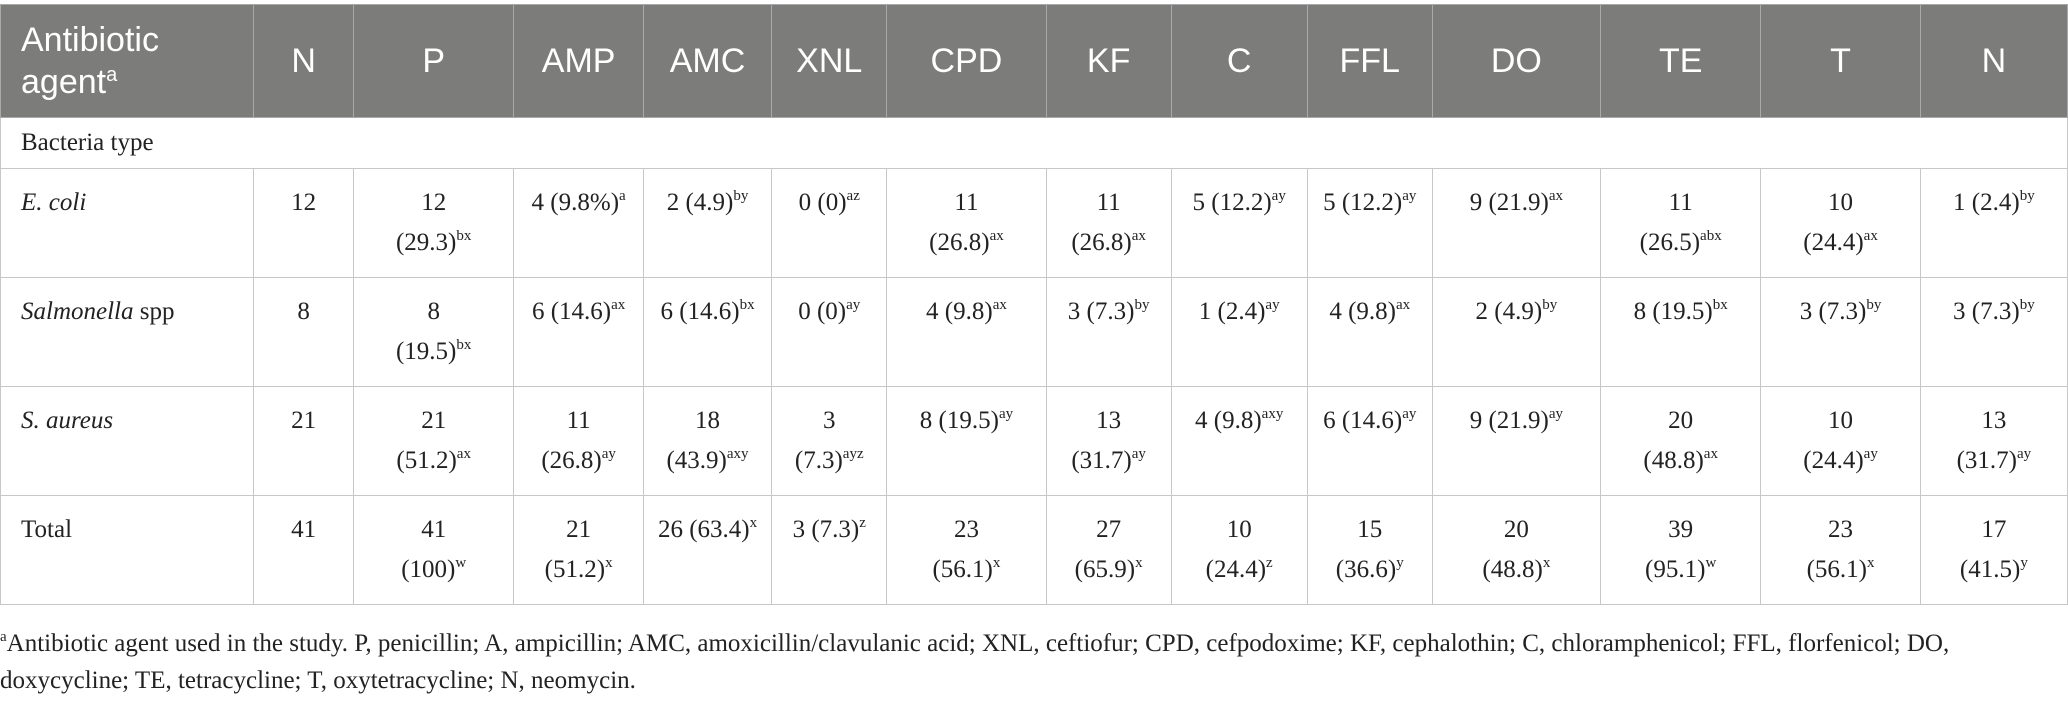  I want to click on header-col-do: DO, so click(1516, 61).